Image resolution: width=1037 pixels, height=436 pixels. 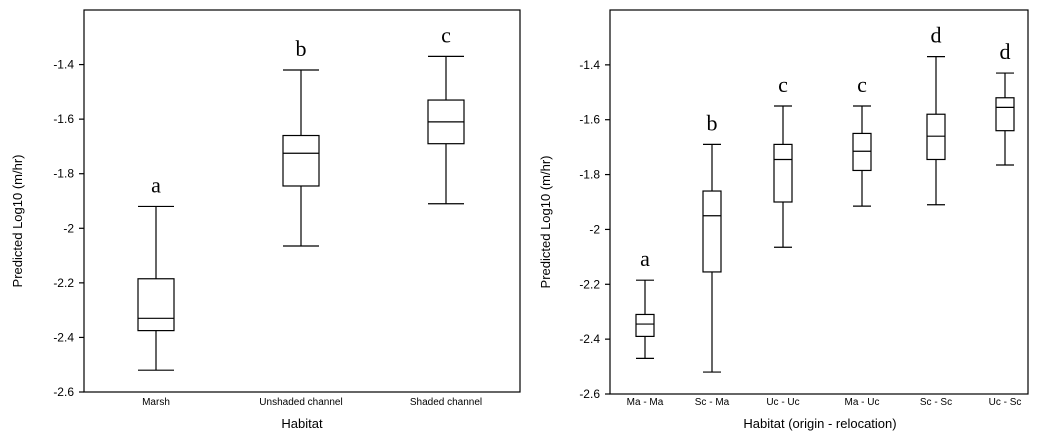 I want to click on x-category-label: Uc - Sc, so click(x=1005, y=402).